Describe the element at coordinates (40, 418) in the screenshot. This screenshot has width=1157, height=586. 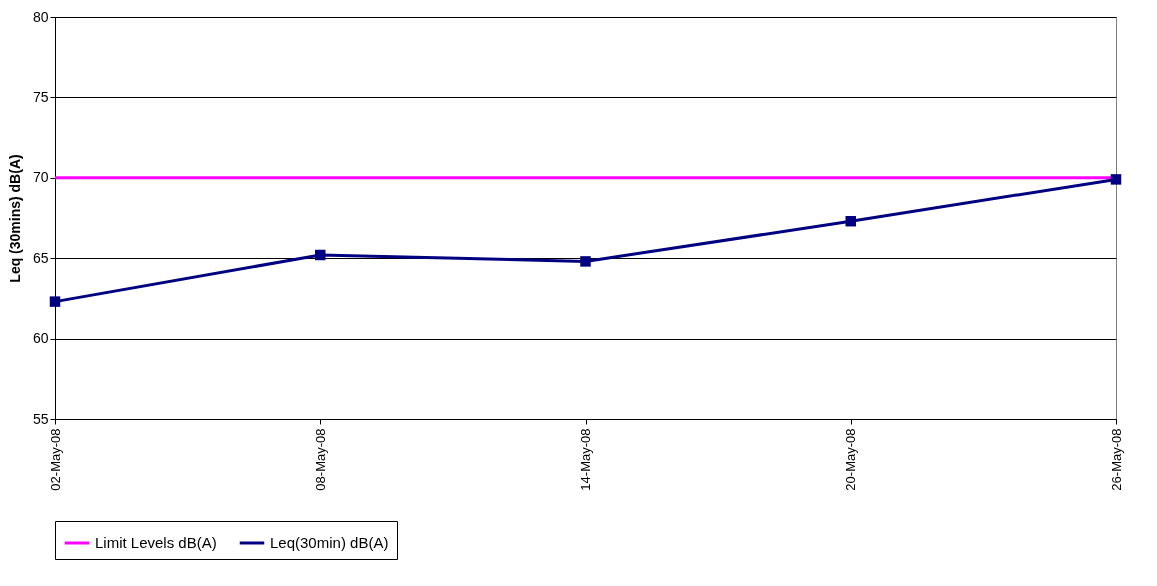
I see `y-tick-label: 55` at that location.